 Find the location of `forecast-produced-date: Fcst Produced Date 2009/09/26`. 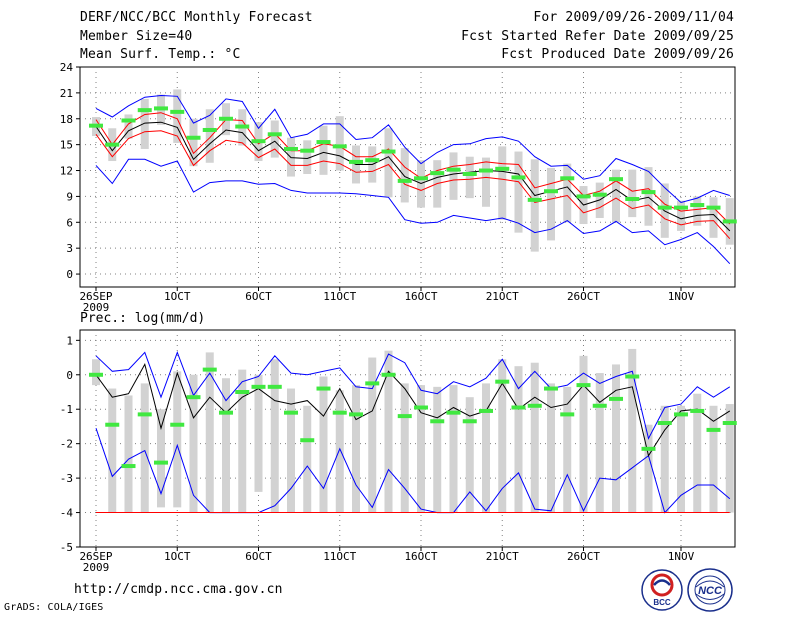

forecast-produced-date: Fcst Produced Date 2009/09/26 is located at coordinates (617, 54).